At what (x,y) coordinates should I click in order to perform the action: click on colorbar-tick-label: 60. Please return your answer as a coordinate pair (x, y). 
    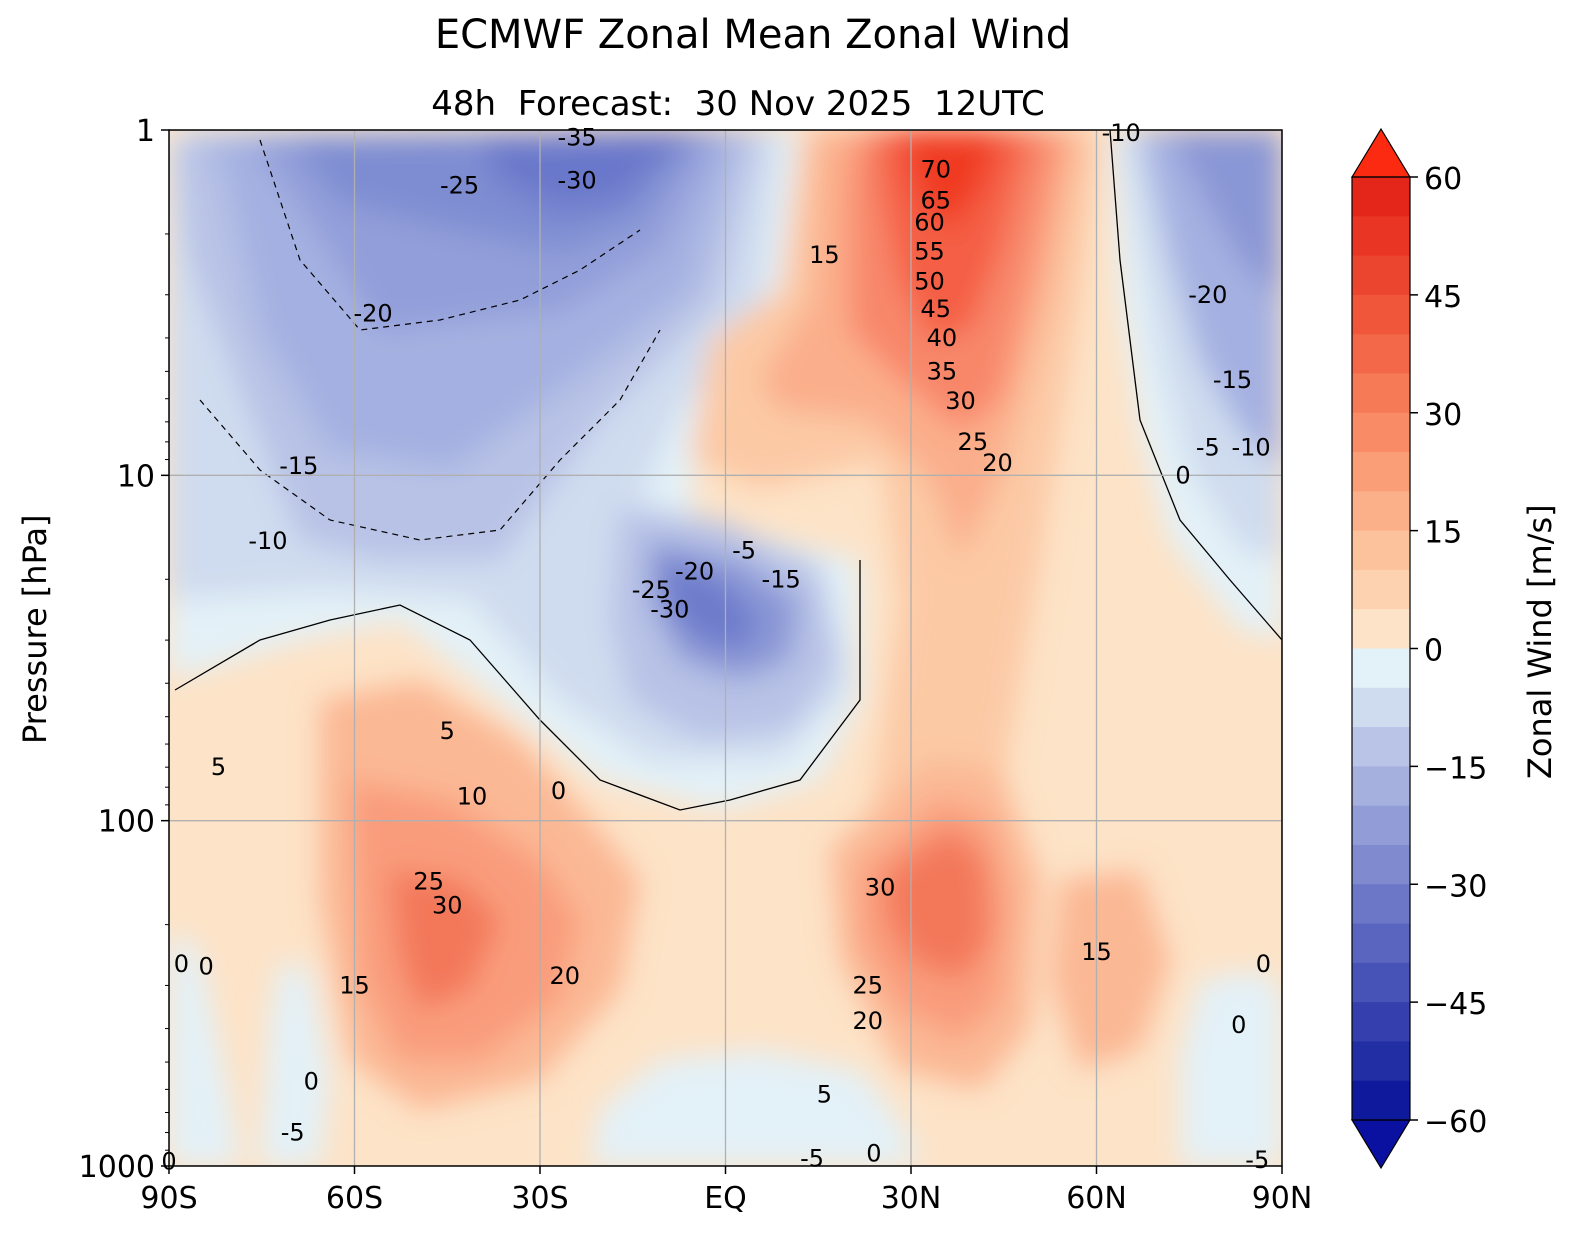
    Looking at the image, I should click on (1443, 179).